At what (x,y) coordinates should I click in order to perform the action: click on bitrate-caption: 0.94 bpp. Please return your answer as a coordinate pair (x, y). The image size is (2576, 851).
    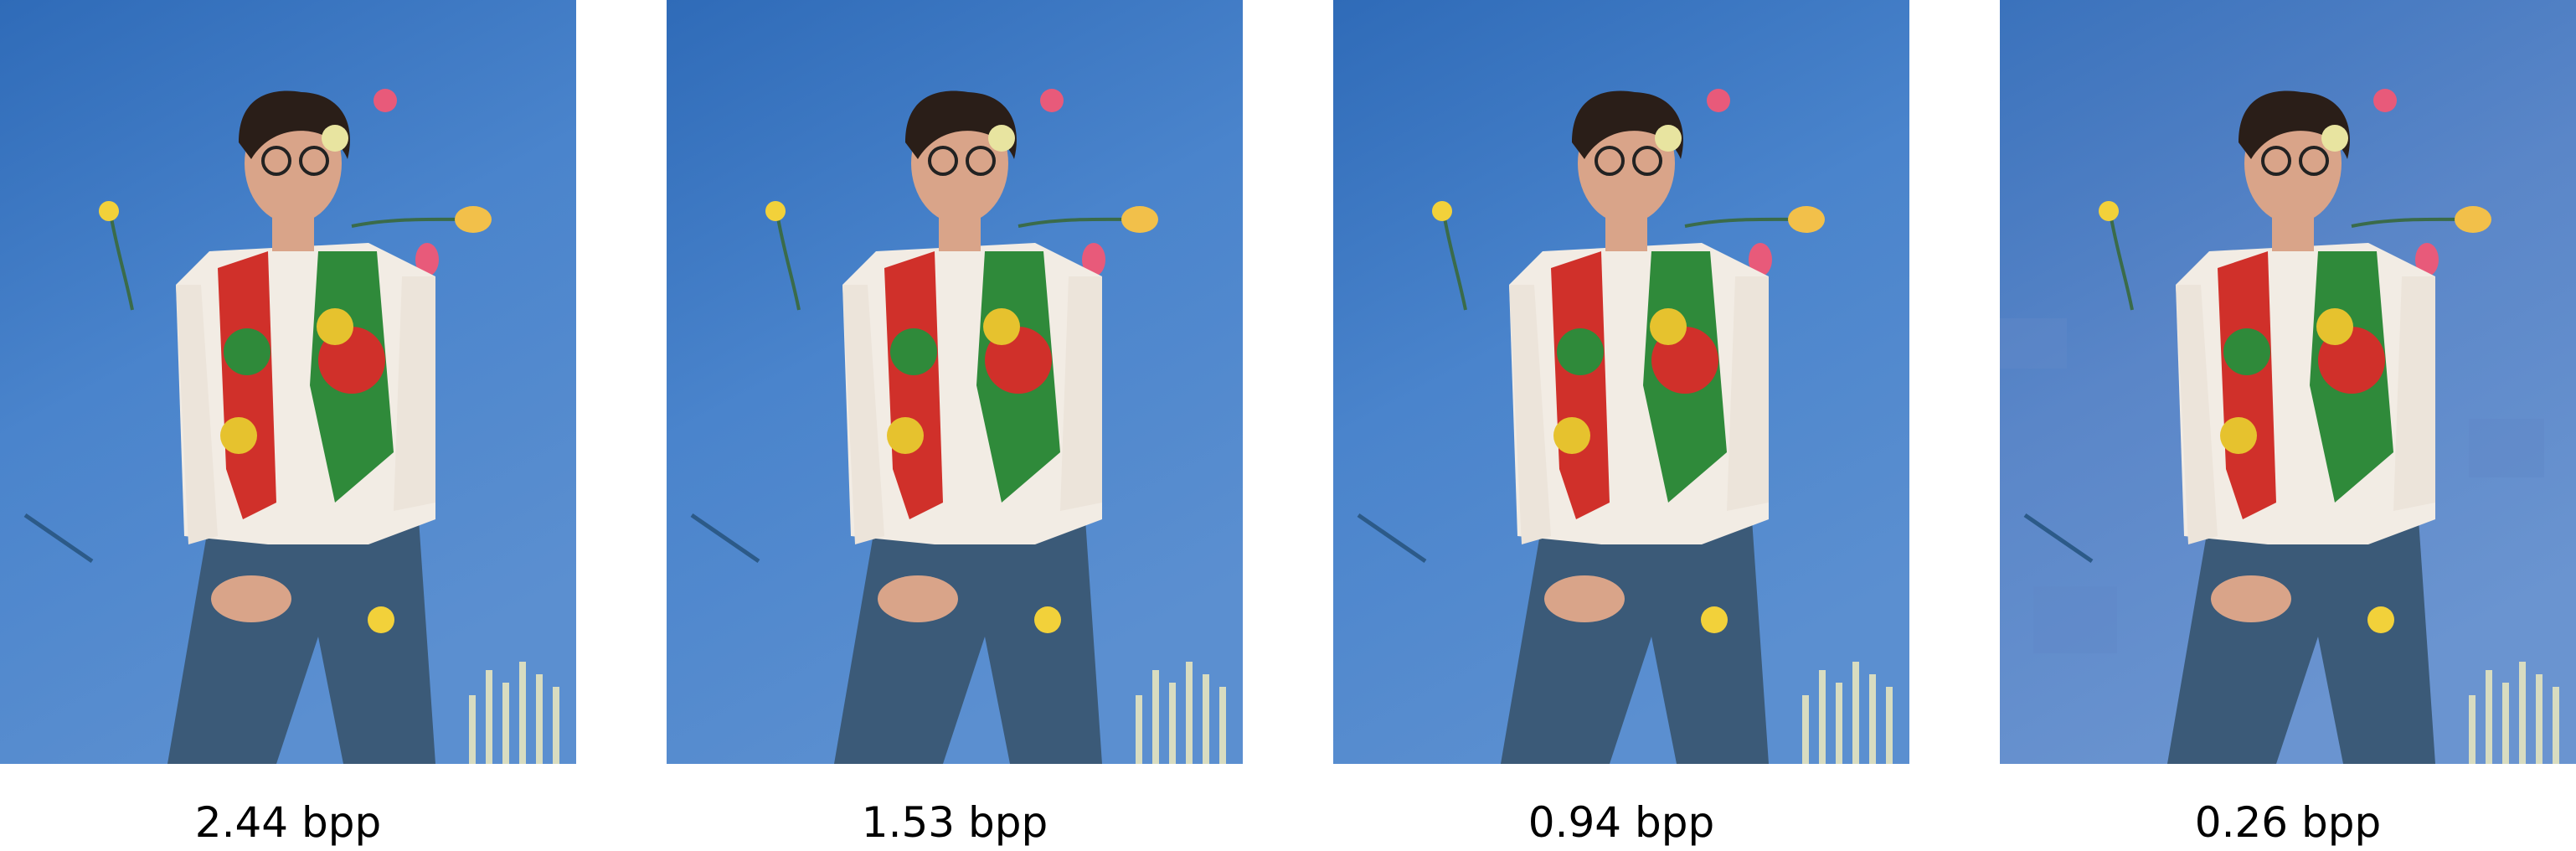
    Looking at the image, I should click on (1621, 822).